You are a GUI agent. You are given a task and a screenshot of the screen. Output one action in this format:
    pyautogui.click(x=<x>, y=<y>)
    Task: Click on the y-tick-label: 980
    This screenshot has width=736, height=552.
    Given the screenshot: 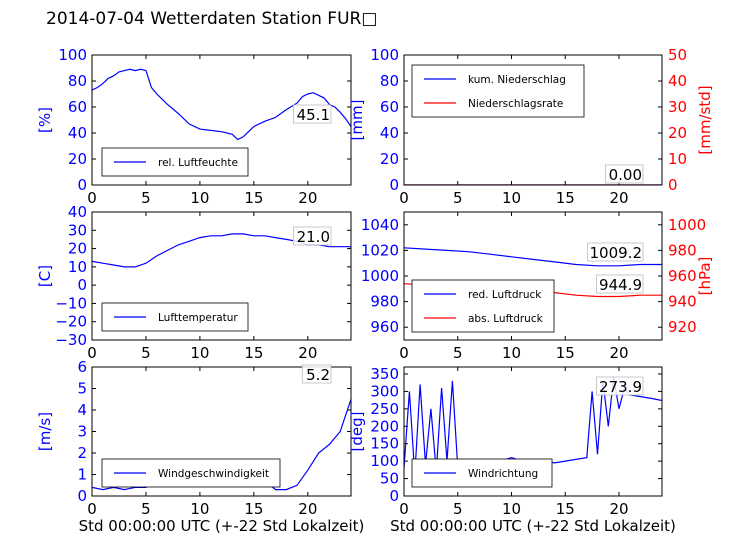 What is the action you would take?
    pyautogui.click(x=384, y=302)
    